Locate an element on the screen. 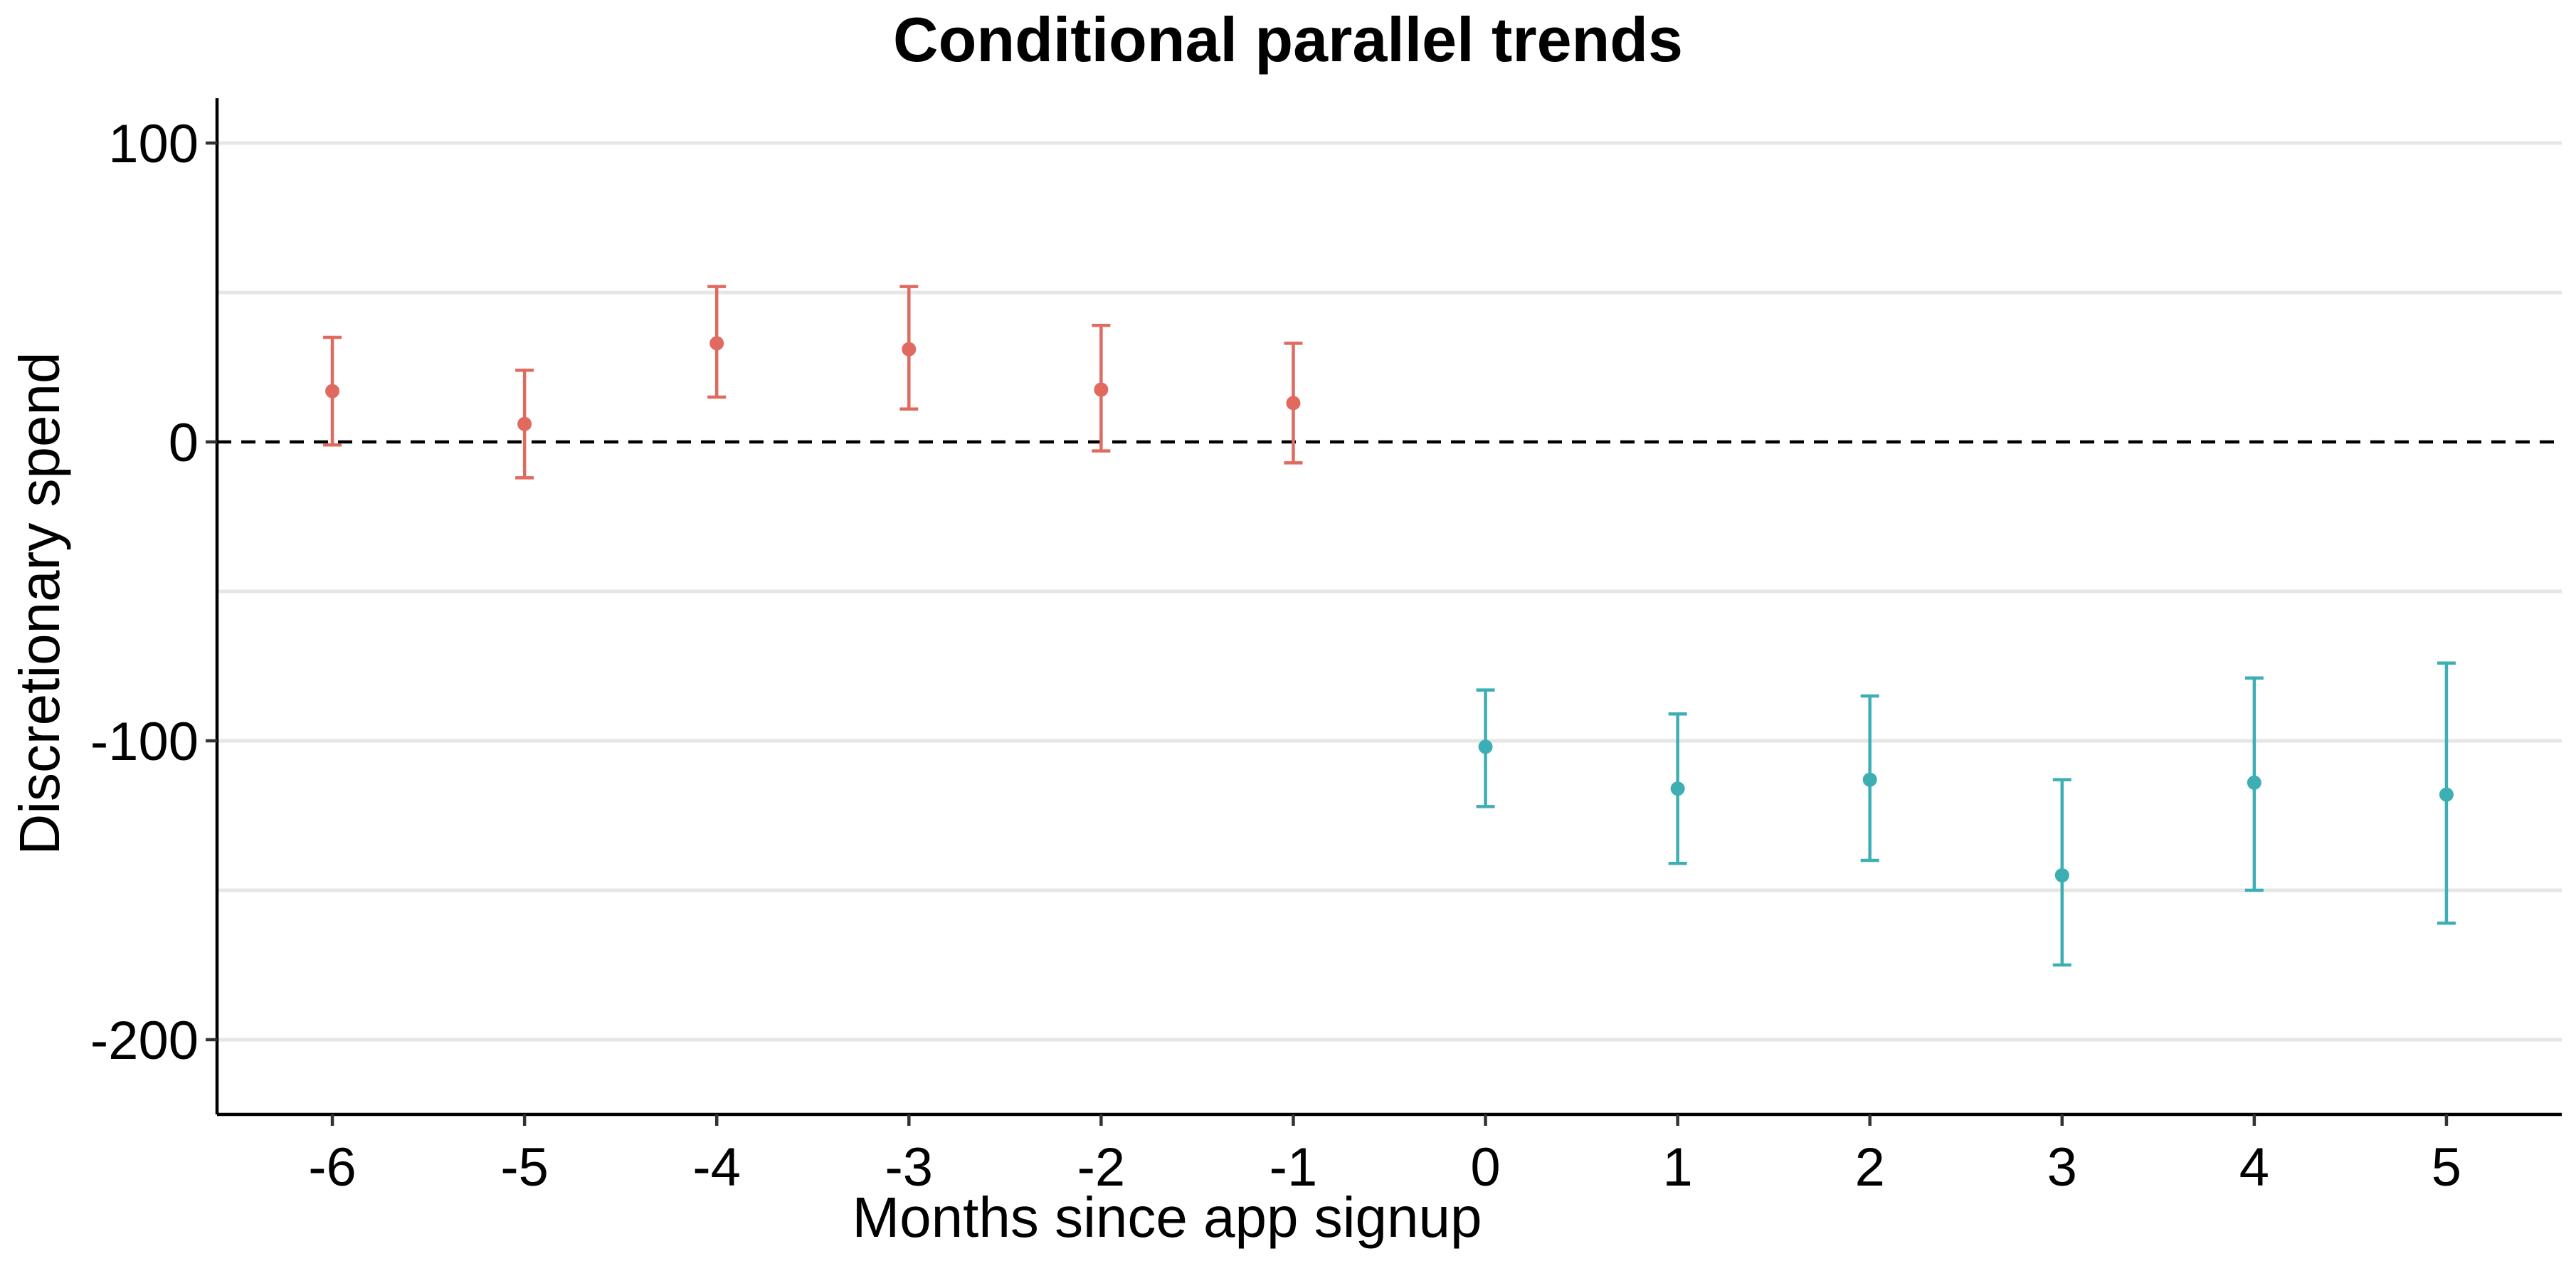 The height and width of the screenshot is (1266, 2576). x-tick-label: -4 is located at coordinates (716, 1167).